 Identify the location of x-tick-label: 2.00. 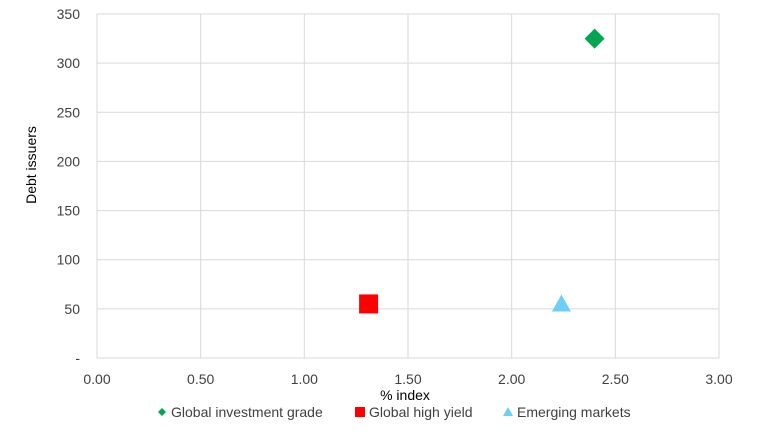
(511, 379).